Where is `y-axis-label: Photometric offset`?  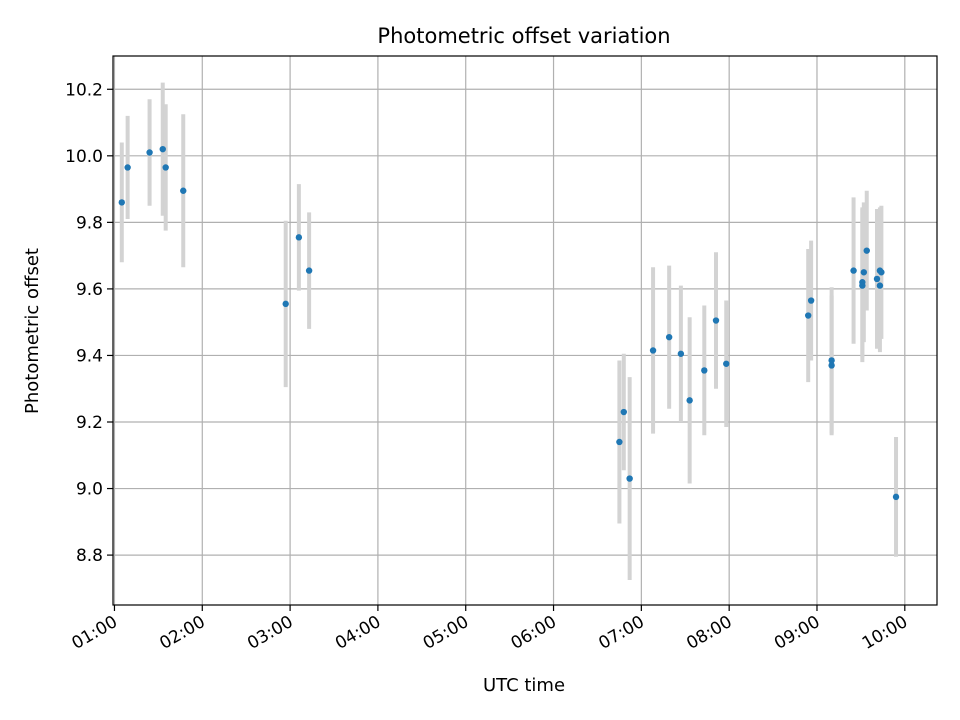
y-axis-label: Photometric offset is located at coordinates (32, 331).